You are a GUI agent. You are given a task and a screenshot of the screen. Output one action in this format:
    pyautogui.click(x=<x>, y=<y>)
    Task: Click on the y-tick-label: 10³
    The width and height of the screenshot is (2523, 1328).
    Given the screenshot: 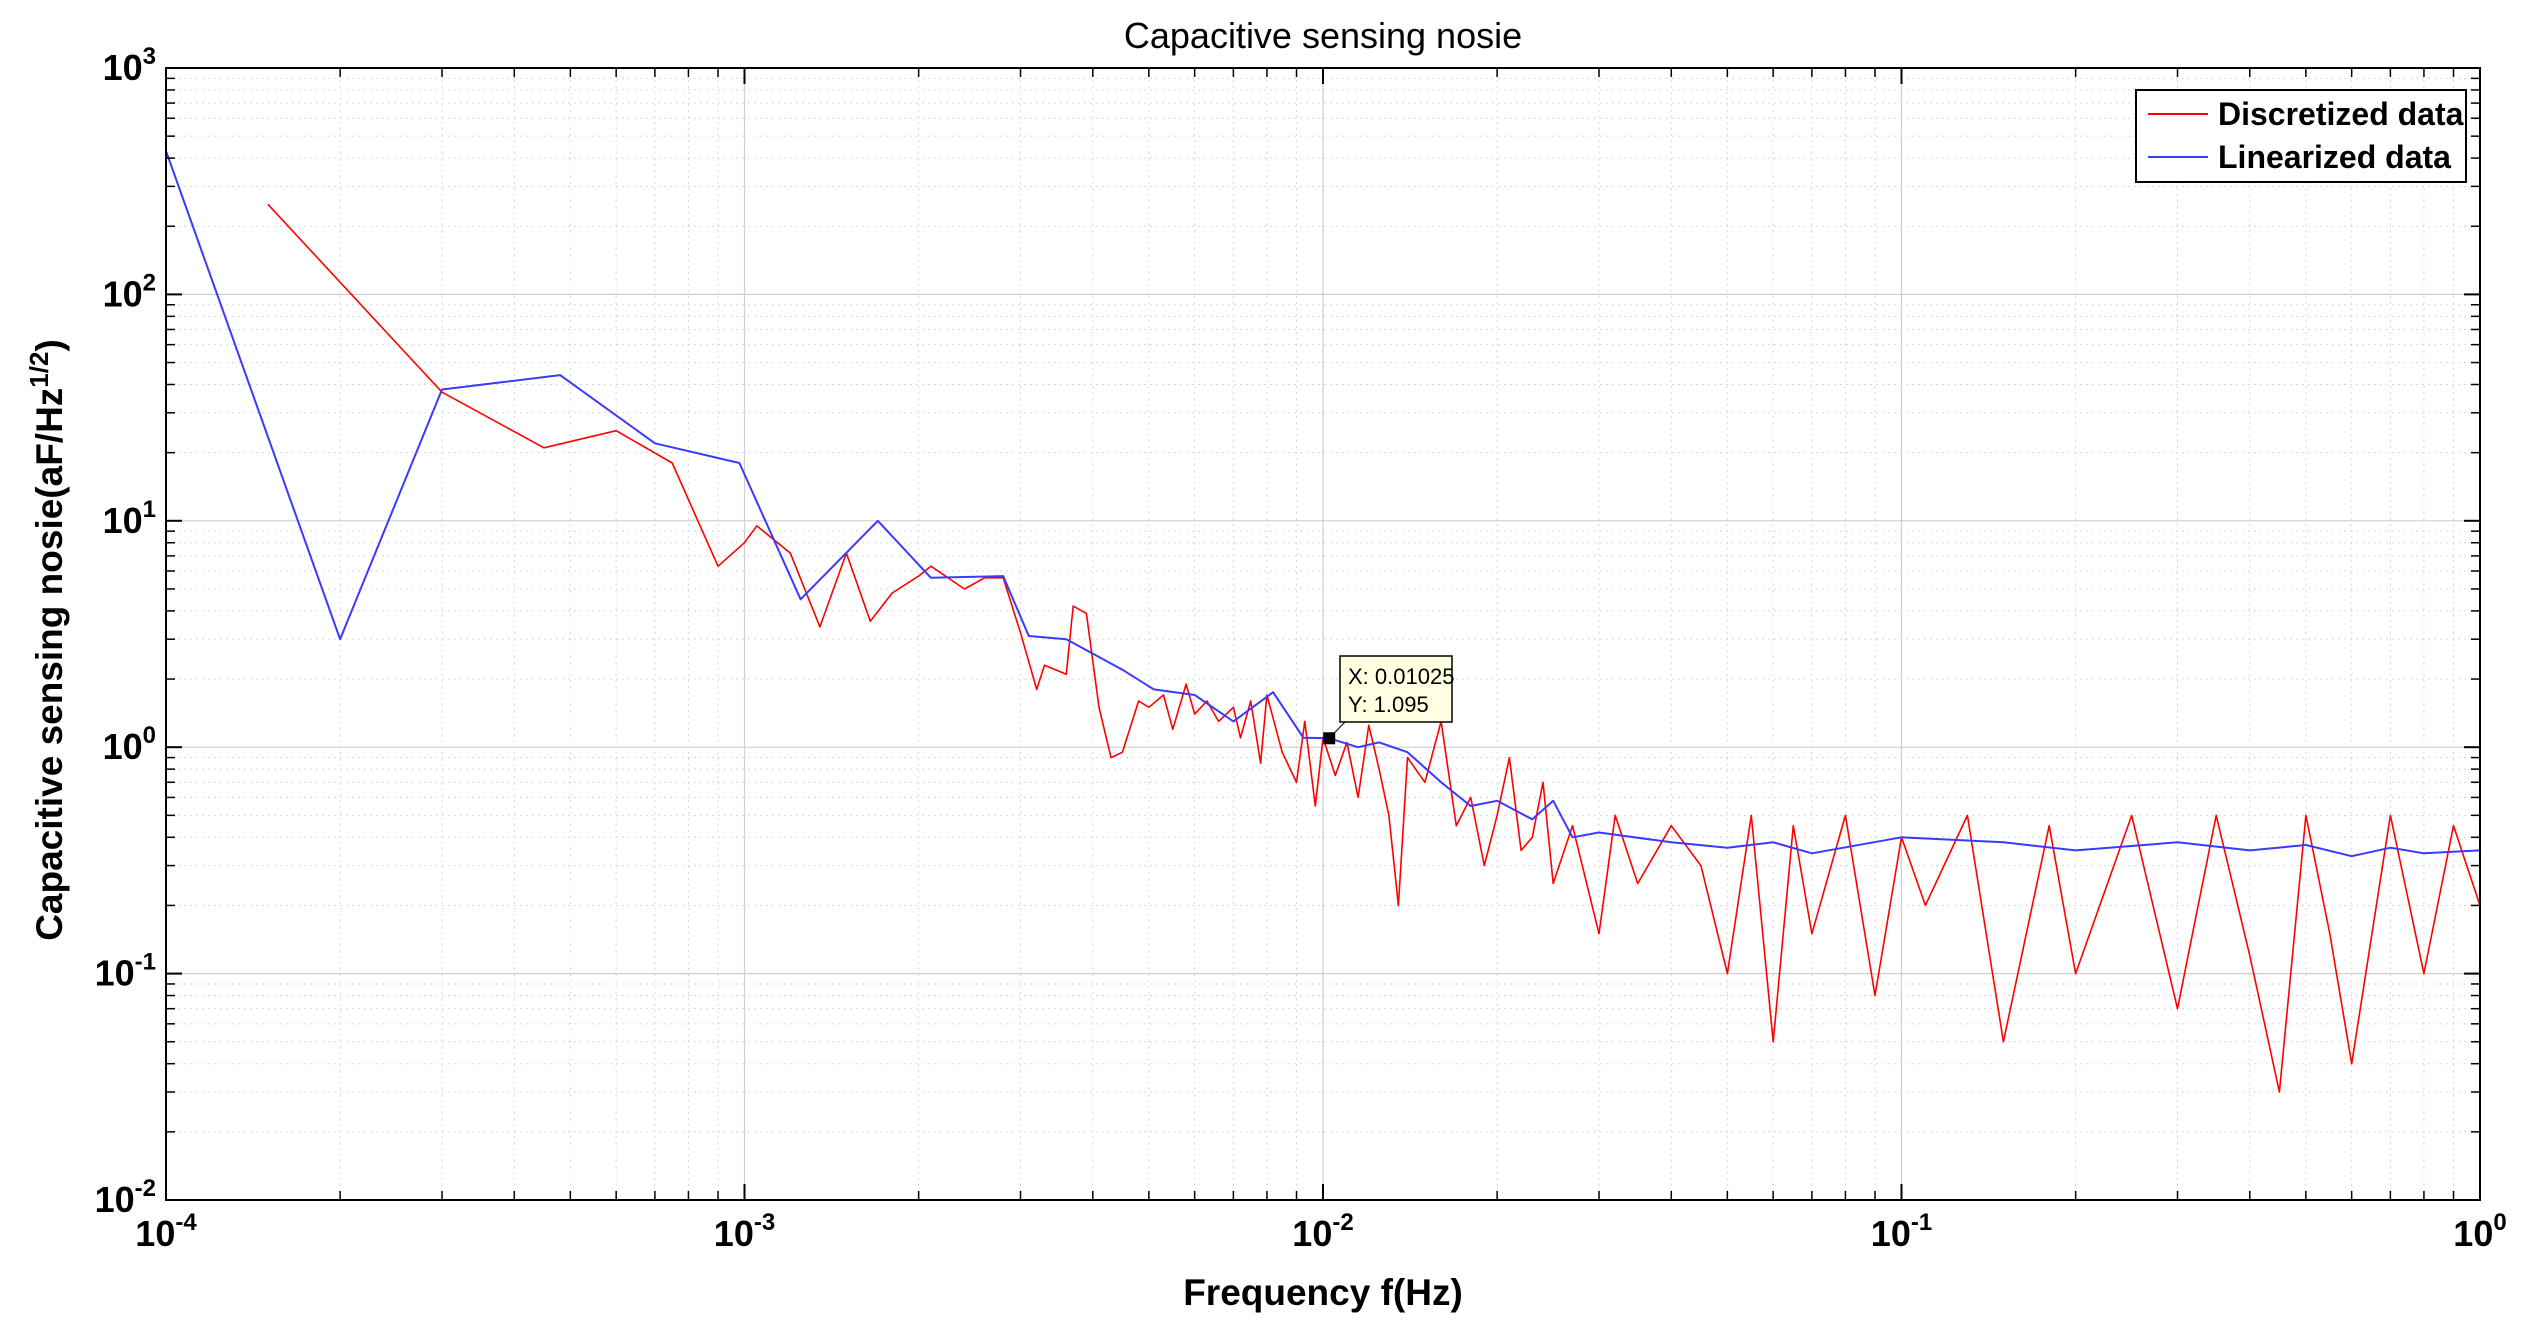 What is the action you would take?
    pyautogui.click(x=129, y=65)
    